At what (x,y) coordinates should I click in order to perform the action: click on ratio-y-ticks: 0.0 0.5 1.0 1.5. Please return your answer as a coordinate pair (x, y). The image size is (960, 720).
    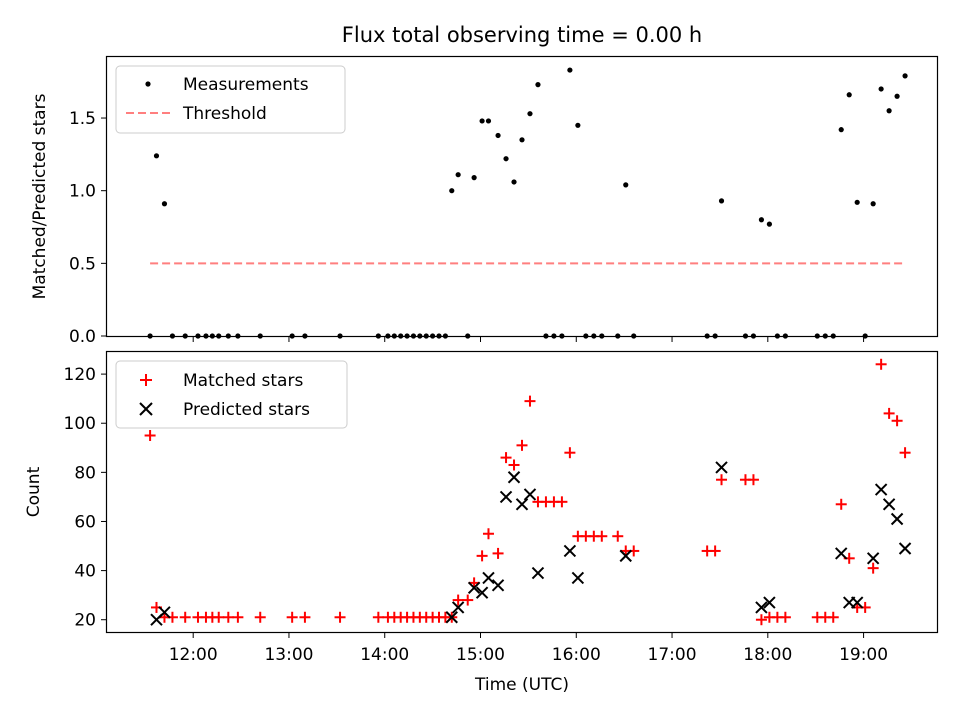
    Looking at the image, I should click on (88, 228).